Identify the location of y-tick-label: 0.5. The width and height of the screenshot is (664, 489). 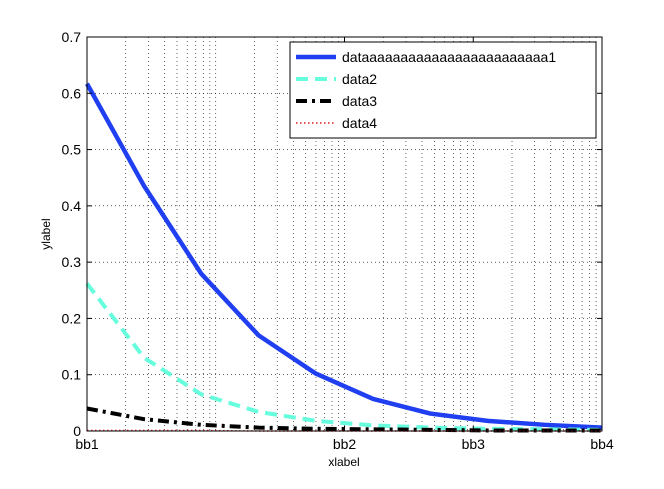
(72, 150).